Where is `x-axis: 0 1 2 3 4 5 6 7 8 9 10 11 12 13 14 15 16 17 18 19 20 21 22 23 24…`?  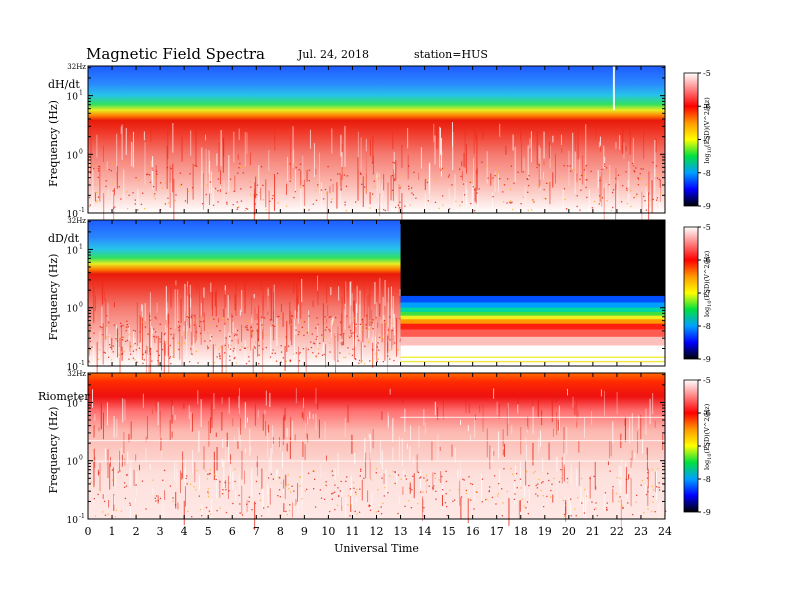
x-axis: 0 1 2 3 4 5 6 7 8 9 10 11 12 13 14 15 16 17 18 19 20 21 22 23 24… is located at coordinates (379, 540).